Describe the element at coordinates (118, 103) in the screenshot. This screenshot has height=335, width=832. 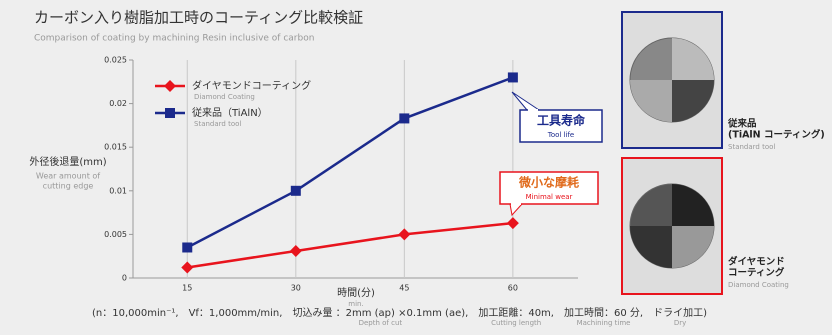
I see `y-tick-label: 0.02` at that location.